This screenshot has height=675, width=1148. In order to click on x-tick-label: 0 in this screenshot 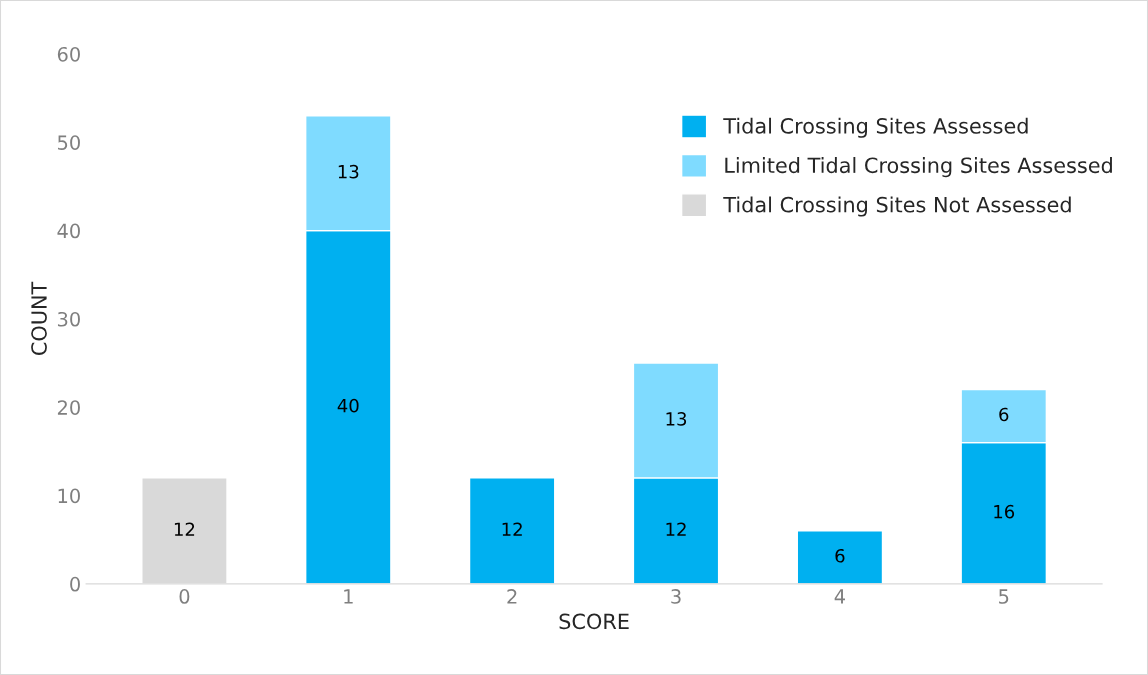, I will do `click(184, 596)`.